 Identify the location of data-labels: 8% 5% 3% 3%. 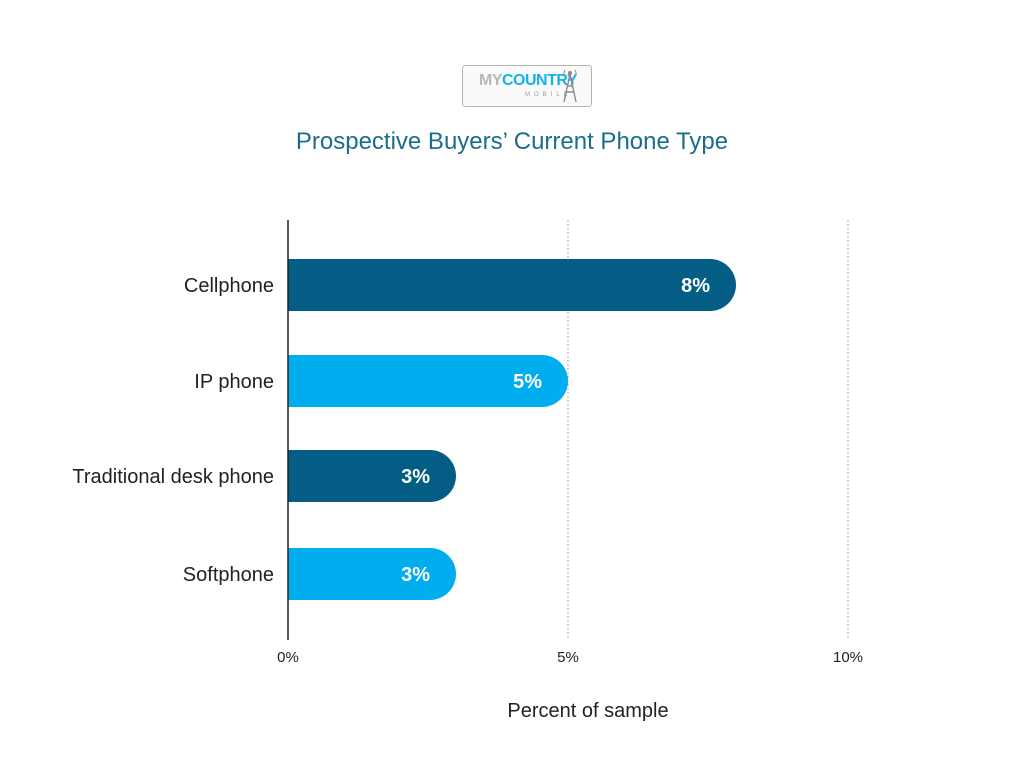
(555, 430).